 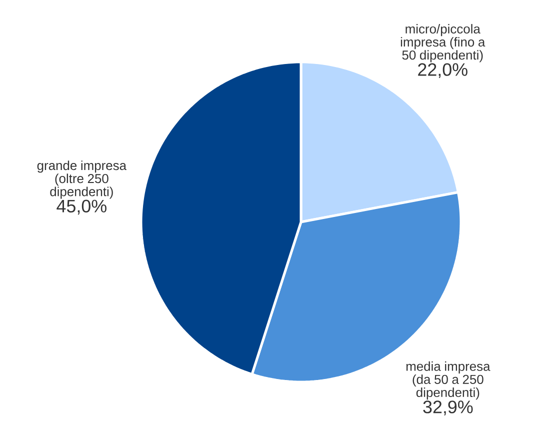 I want to click on data-label: 22,0%, so click(x=443, y=70).